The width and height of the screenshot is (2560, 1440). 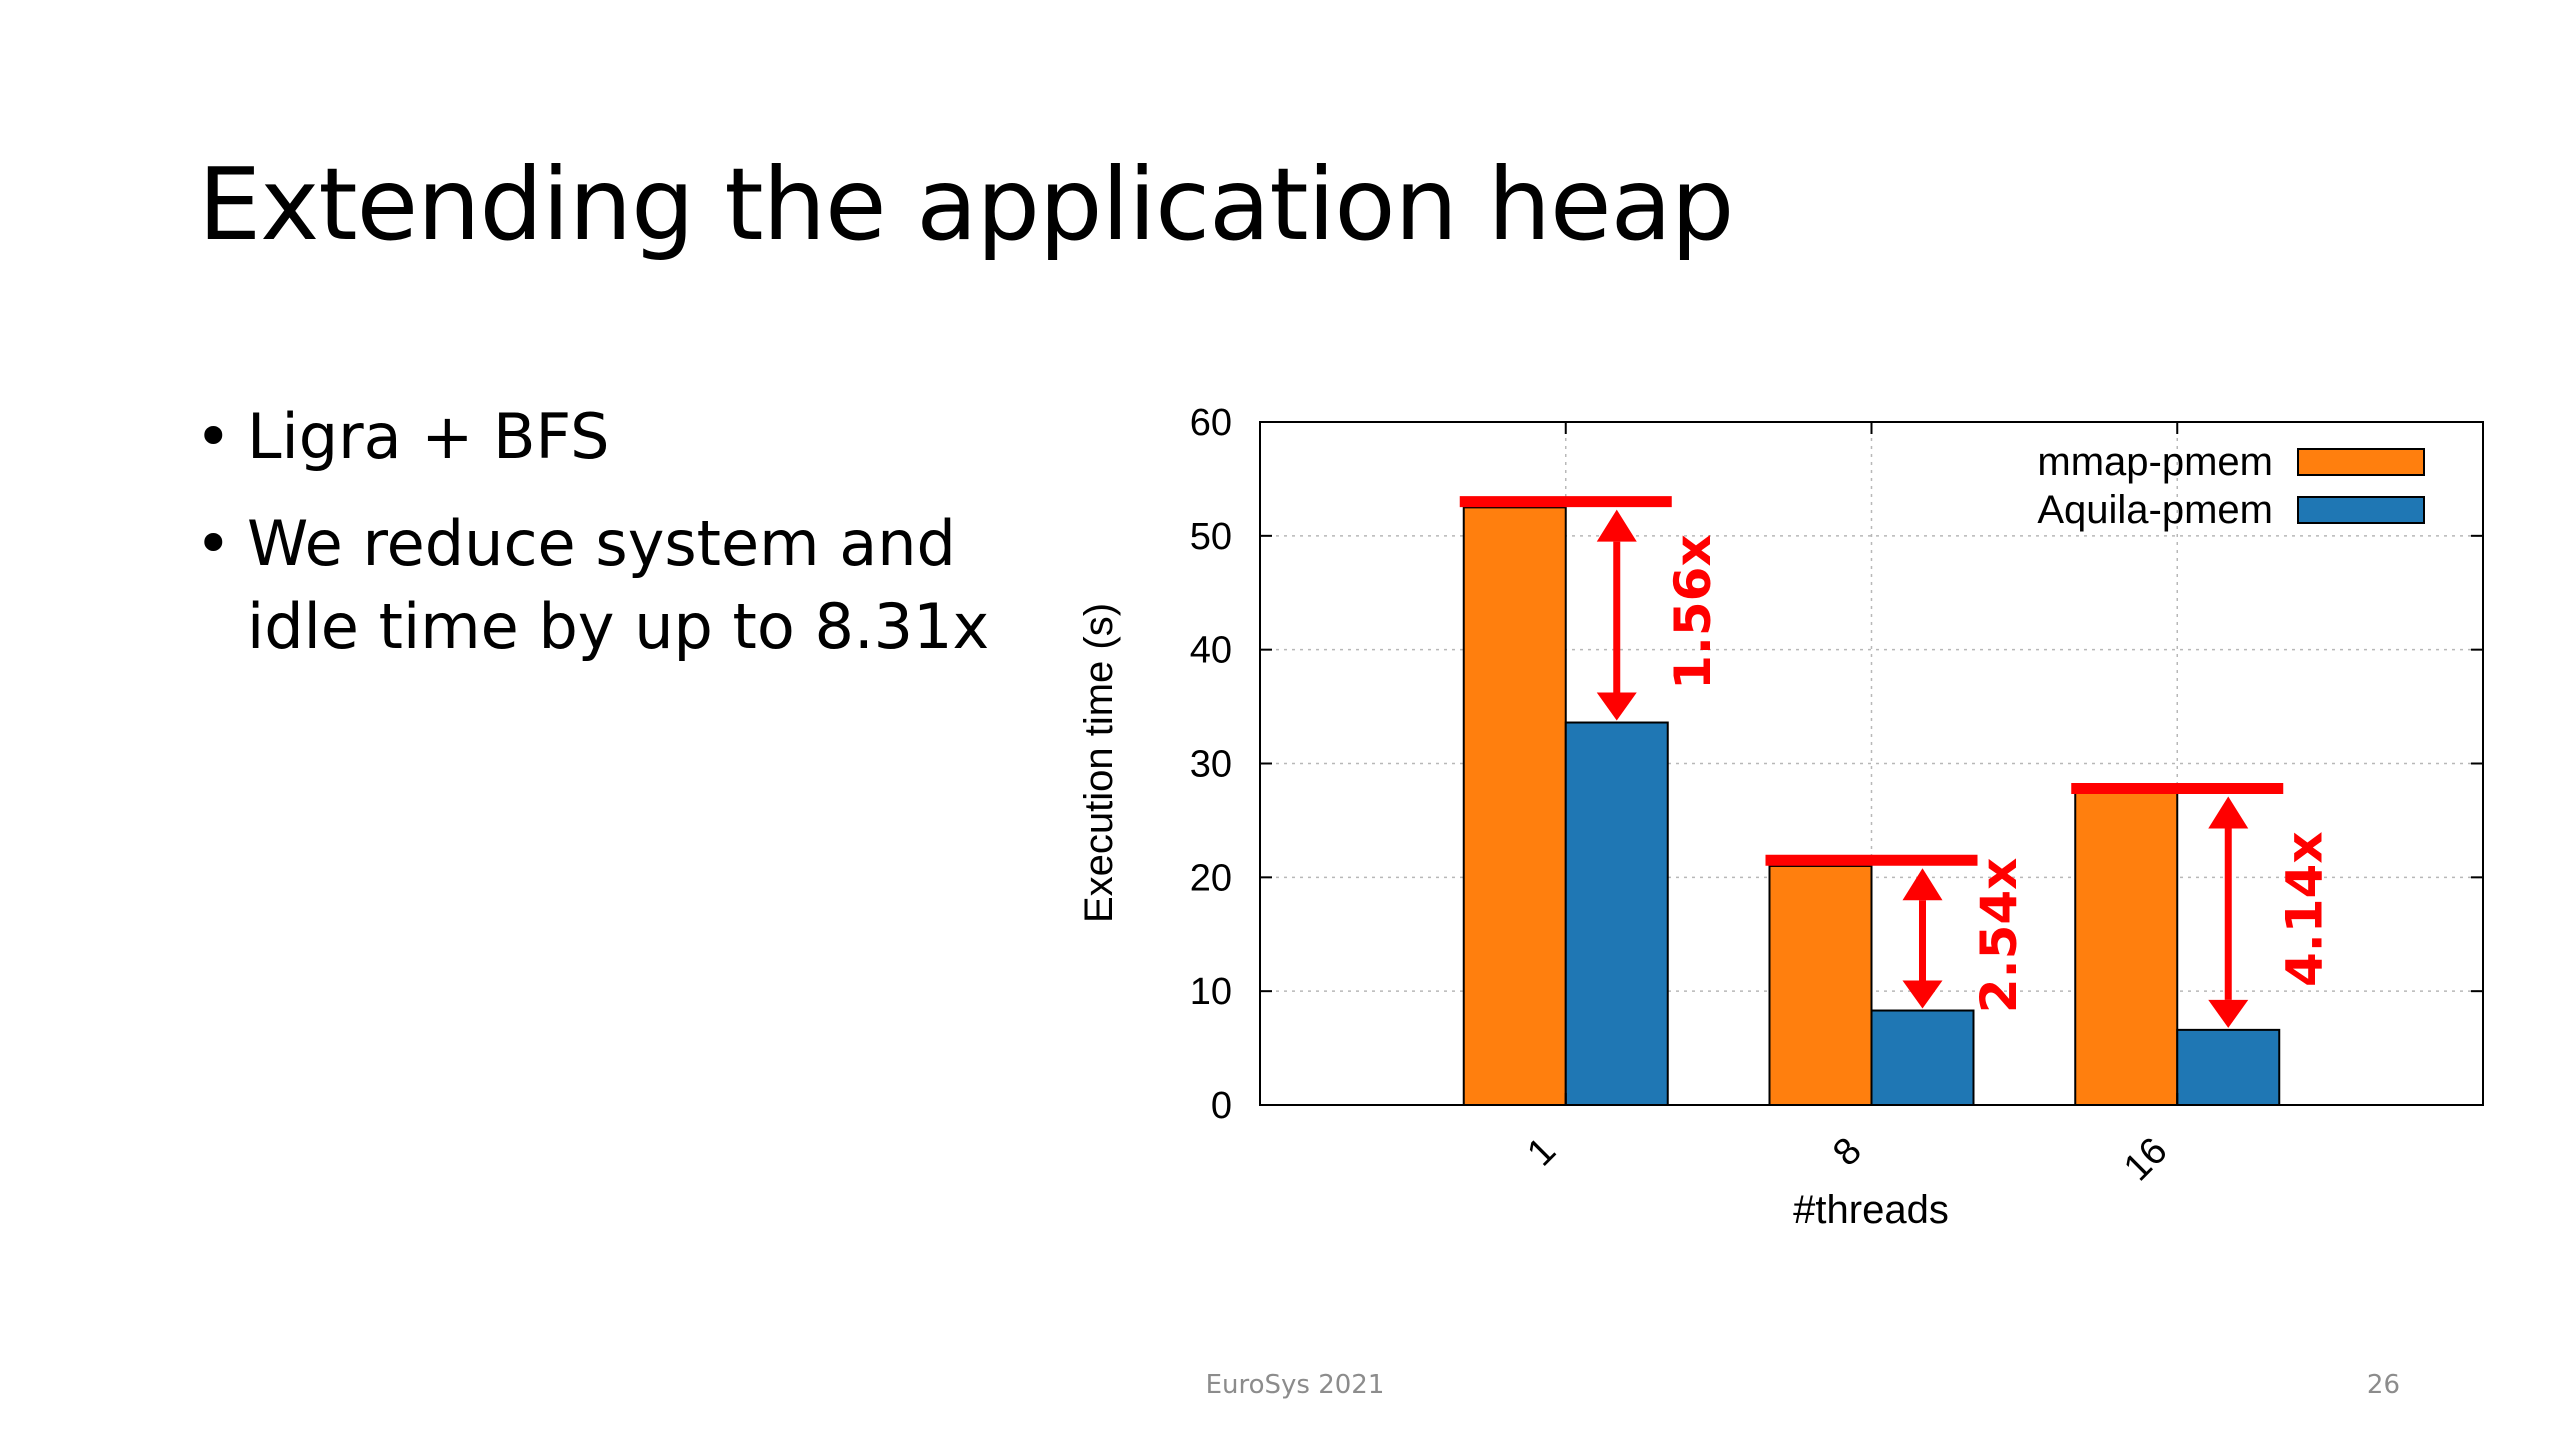 What do you see at coordinates (1221, 1106) in the screenshot?
I see `y-tick-label: 0` at bounding box center [1221, 1106].